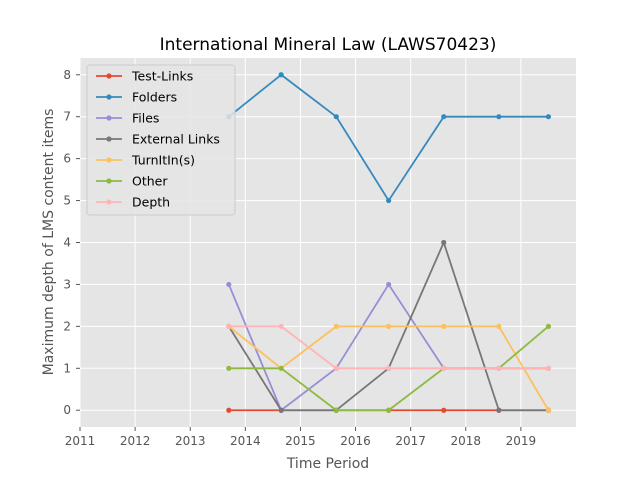 The width and height of the screenshot is (640, 480). What do you see at coordinates (389, 347) in the screenshot?
I see `series-depth` at bounding box center [389, 347].